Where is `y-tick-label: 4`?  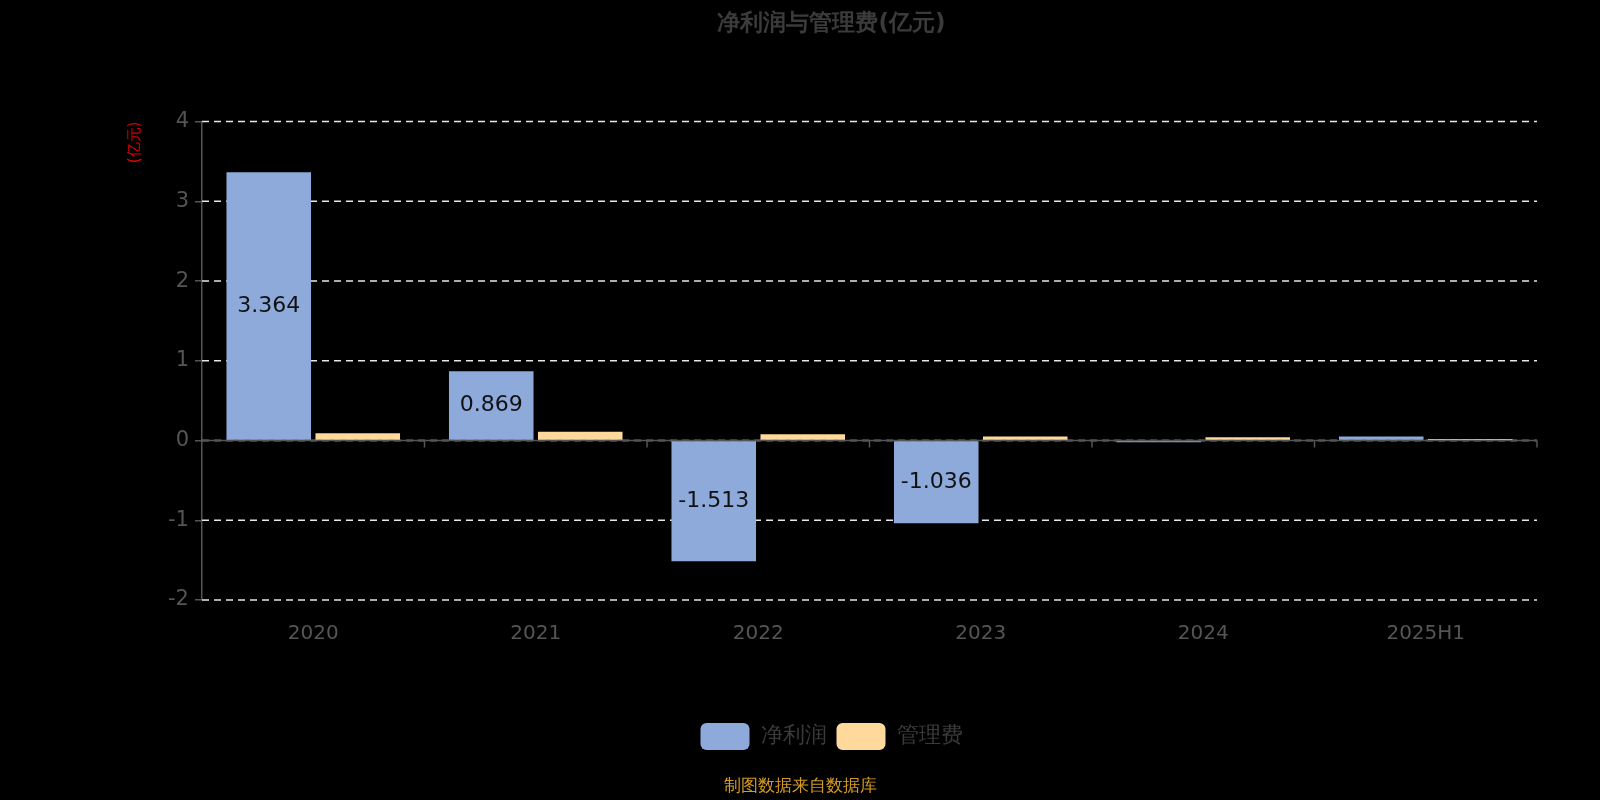
y-tick-label: 4 is located at coordinates (182, 120).